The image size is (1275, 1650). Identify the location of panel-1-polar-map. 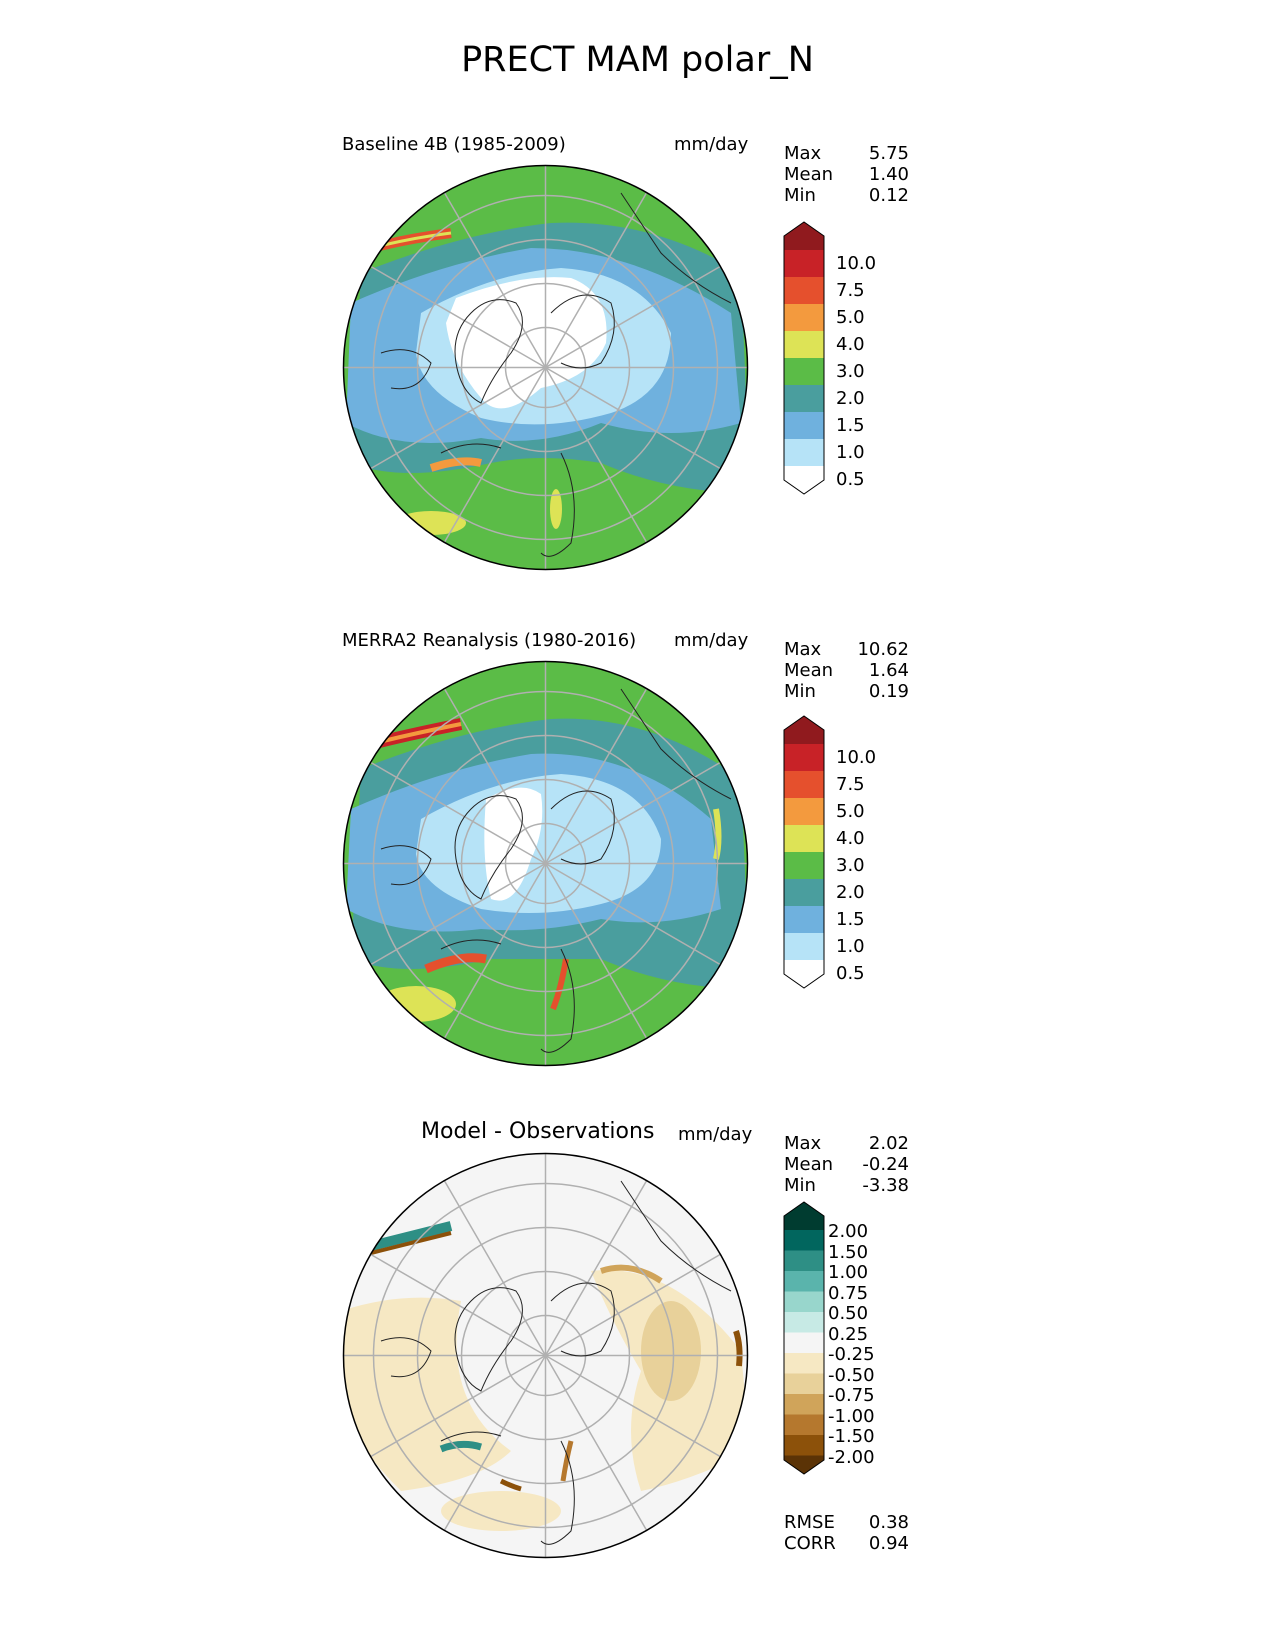
(545, 367).